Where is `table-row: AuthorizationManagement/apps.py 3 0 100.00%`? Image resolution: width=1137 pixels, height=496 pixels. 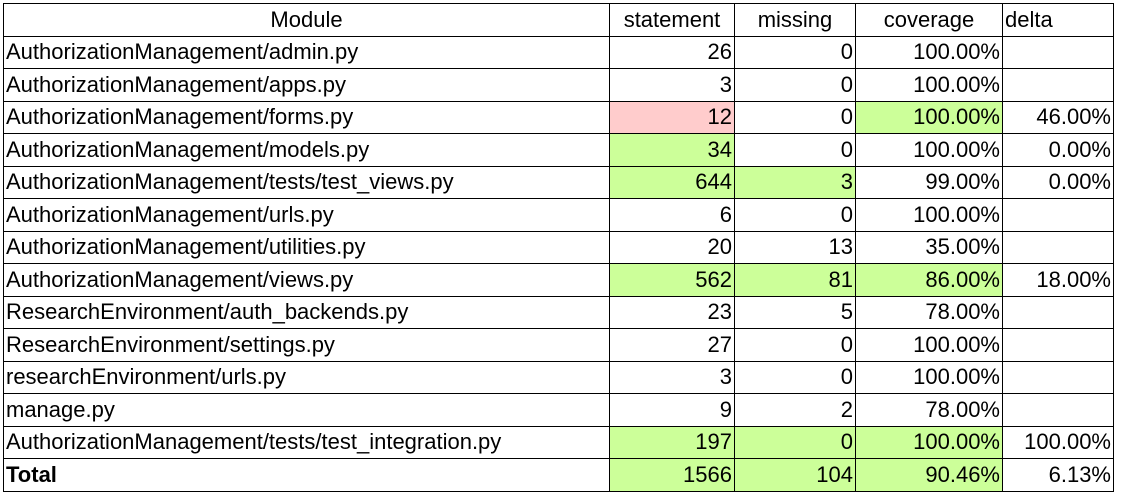 table-row: AuthorizationManagement/apps.py 3 0 100.00% is located at coordinates (558, 85).